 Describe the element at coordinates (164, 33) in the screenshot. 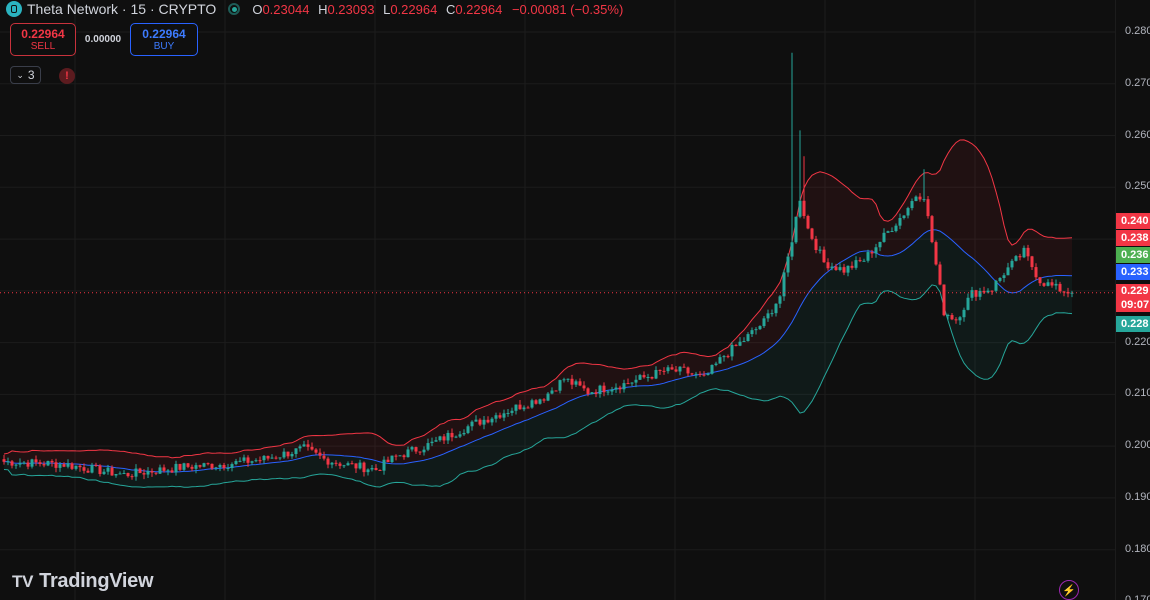

I see `buy-price: 0.22964` at that location.